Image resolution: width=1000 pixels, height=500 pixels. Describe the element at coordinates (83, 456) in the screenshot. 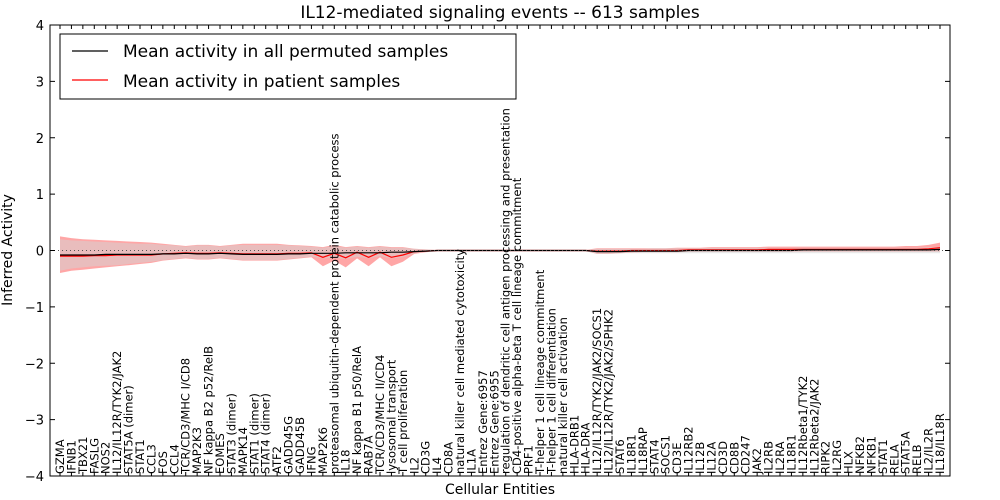

I see `category-label: TBX21` at that location.